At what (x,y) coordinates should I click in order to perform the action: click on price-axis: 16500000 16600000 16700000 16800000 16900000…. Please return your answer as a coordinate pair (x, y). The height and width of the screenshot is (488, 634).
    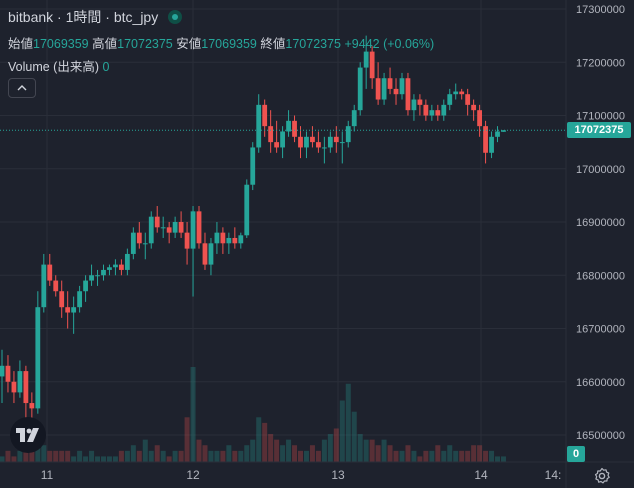
    Looking at the image, I should click on (600, 223).